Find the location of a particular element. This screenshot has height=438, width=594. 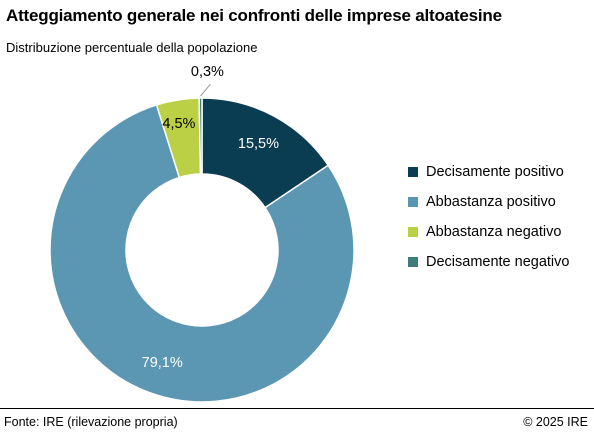

footer-divider is located at coordinates (297, 408).